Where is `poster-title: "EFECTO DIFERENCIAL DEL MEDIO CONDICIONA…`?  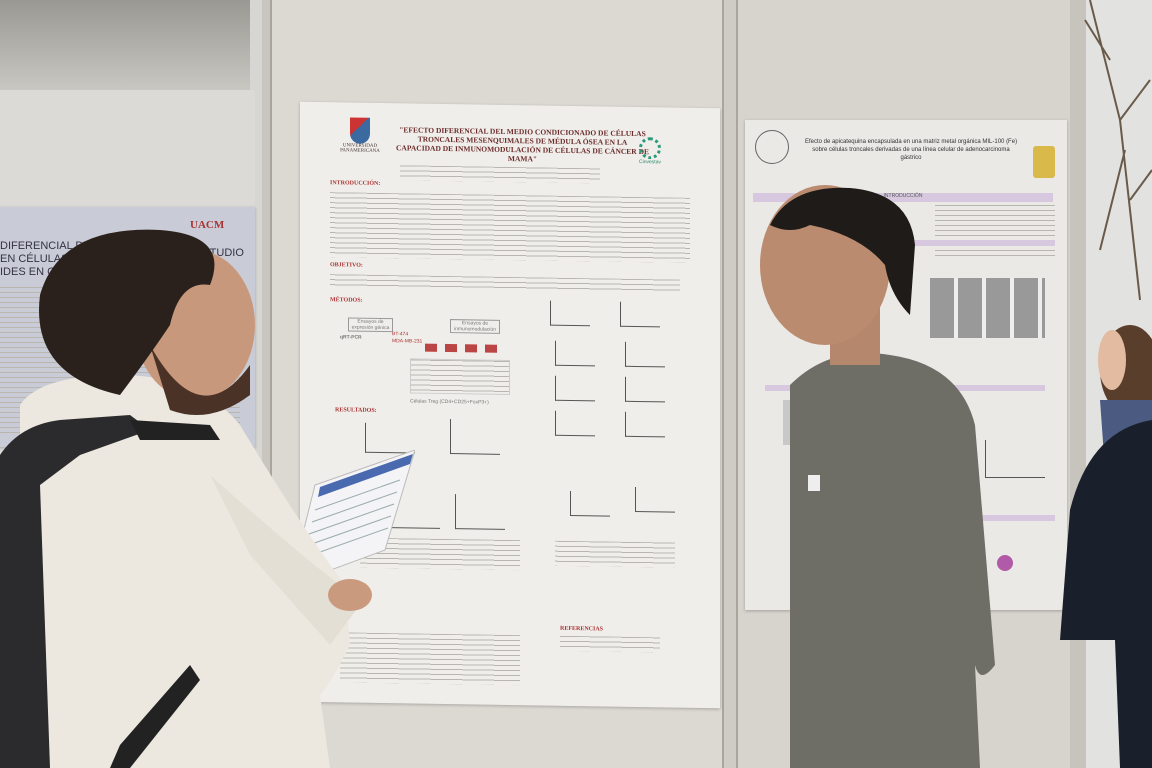 poster-title: "EFECTO DIFERENCIAL DEL MEDIO CONDICIONA… is located at coordinates (522, 144).